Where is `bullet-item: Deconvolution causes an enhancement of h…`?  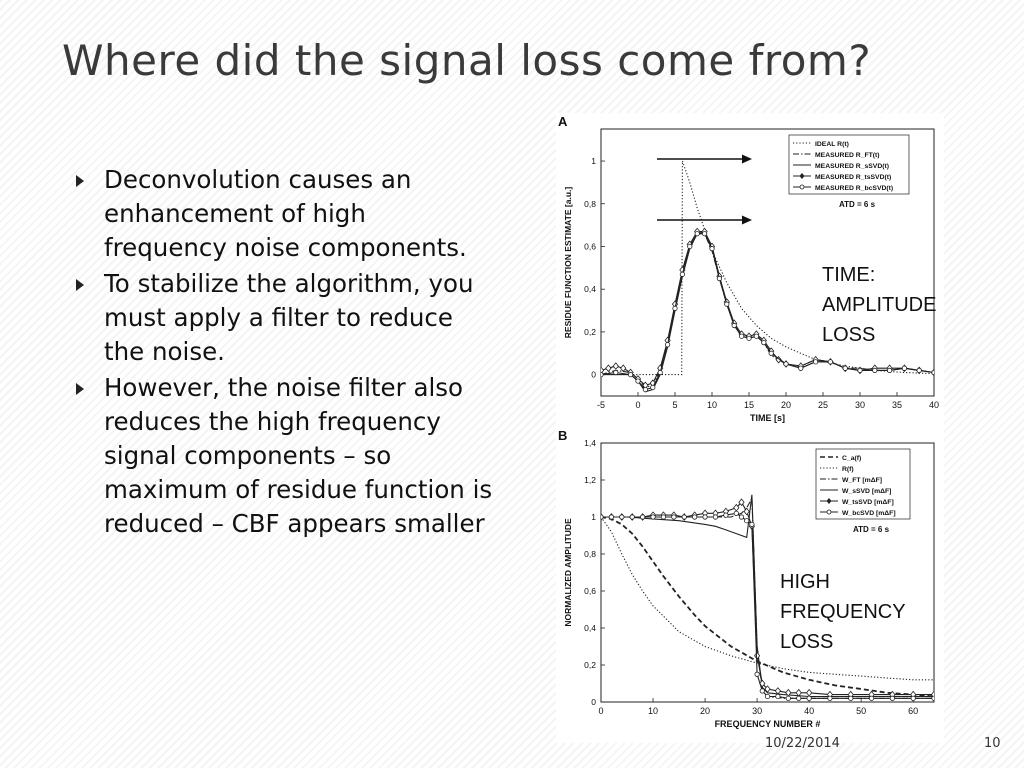
bullet-item: Deconvolution causes an enhancement of h… is located at coordinates (286, 214).